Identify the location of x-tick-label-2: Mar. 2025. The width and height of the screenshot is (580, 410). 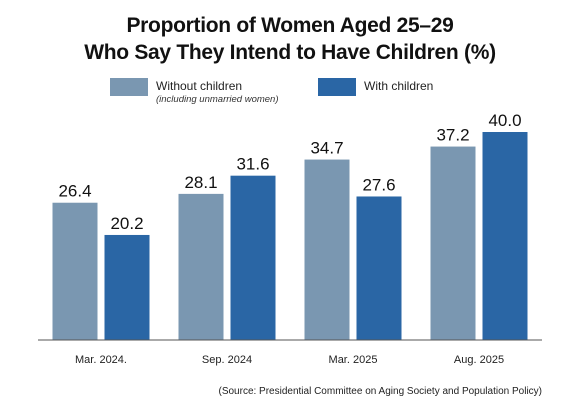
(353, 360).